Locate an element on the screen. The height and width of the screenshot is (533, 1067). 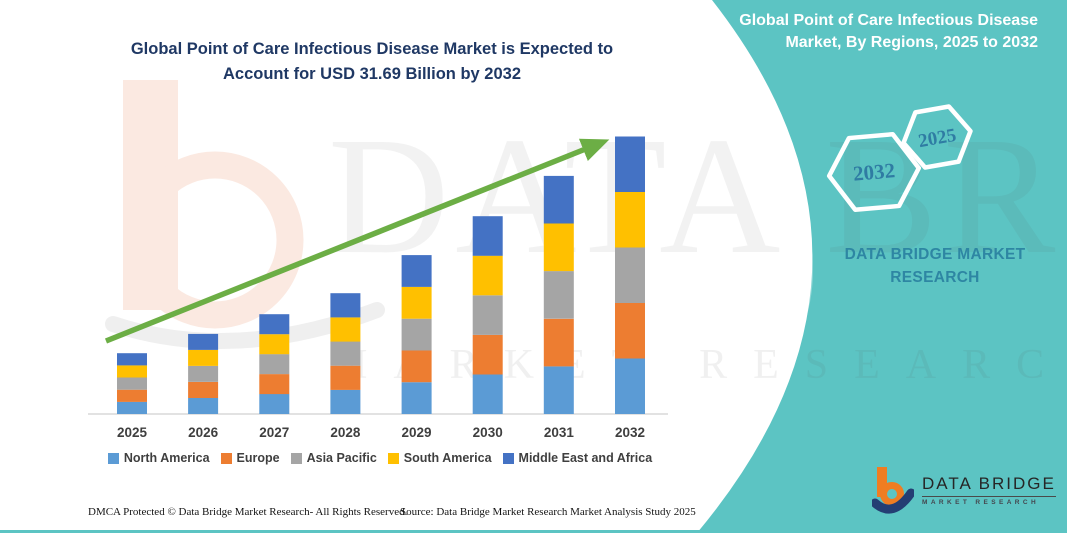
watermark-text-secondary: MARKET RESEARCH is located at coordinates (698, 365).